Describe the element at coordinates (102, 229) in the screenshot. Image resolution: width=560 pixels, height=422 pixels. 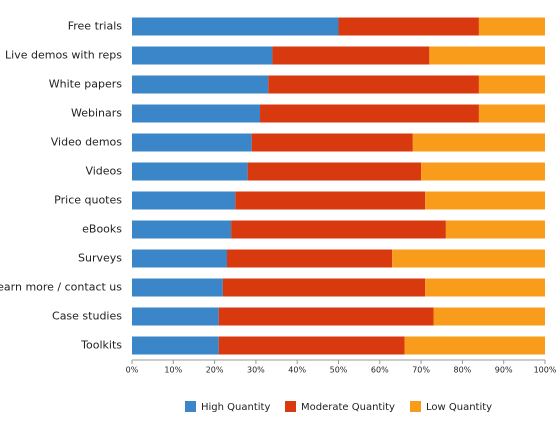
I see `y-tick-label: eBooks` at that location.